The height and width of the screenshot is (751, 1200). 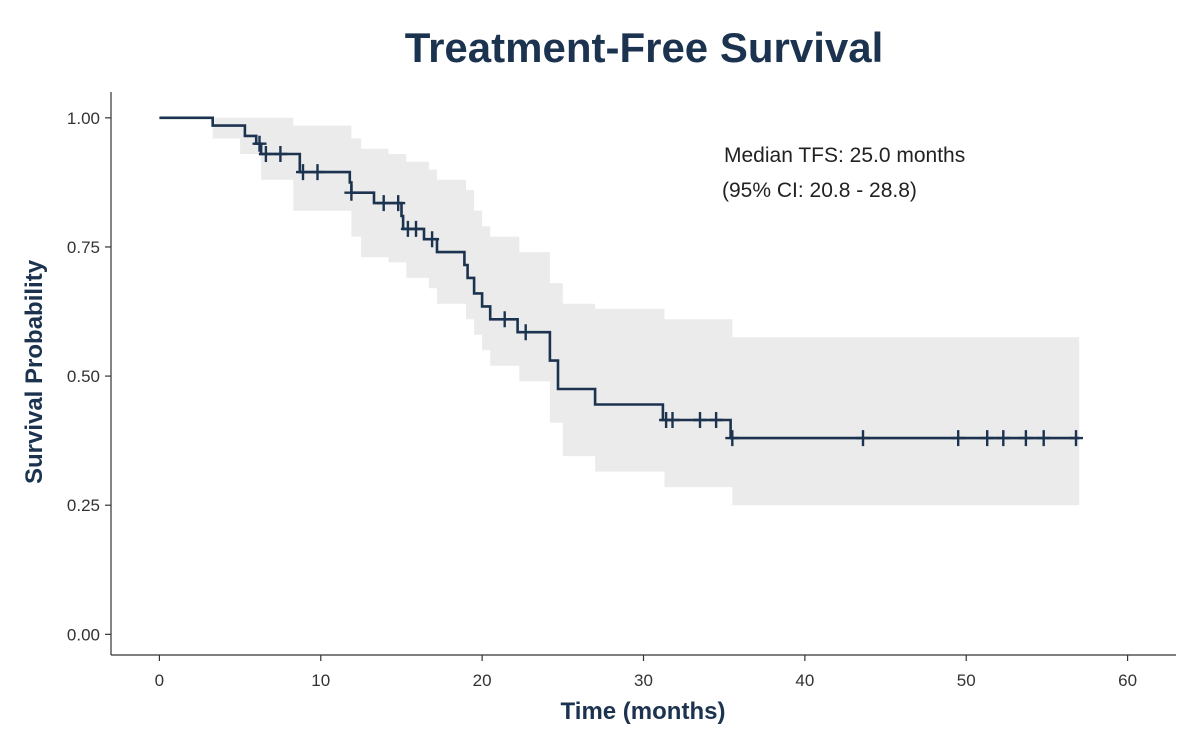 I want to click on x-tick-label: 0, so click(x=159, y=680).